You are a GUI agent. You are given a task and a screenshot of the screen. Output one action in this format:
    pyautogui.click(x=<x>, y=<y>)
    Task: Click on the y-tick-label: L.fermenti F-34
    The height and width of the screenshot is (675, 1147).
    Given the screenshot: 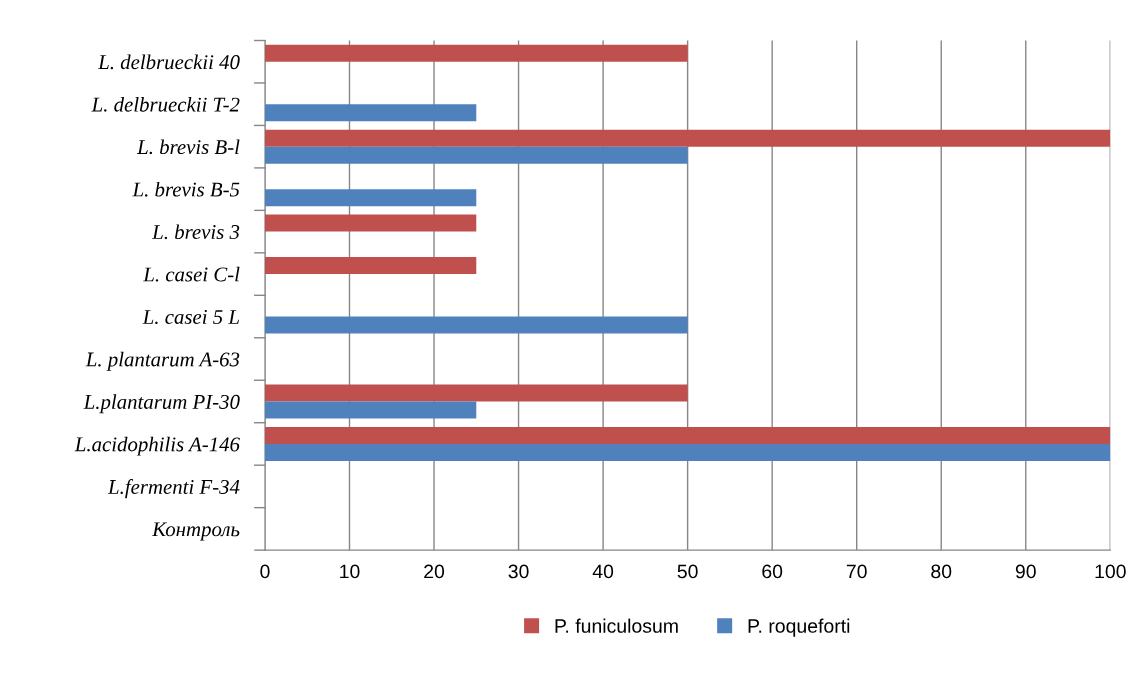 What is the action you would take?
    pyautogui.click(x=173, y=489)
    